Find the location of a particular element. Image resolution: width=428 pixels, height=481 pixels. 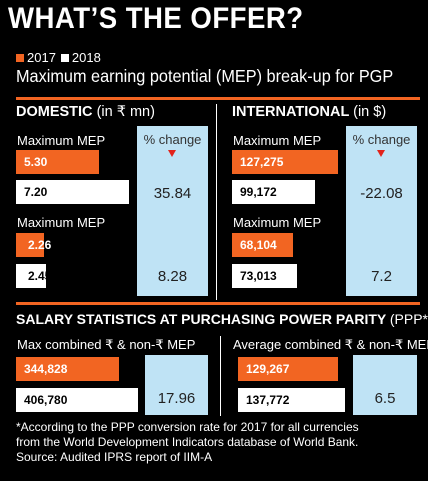

domestic-bar-2018-a: 7.20 is located at coordinates (72, 192).